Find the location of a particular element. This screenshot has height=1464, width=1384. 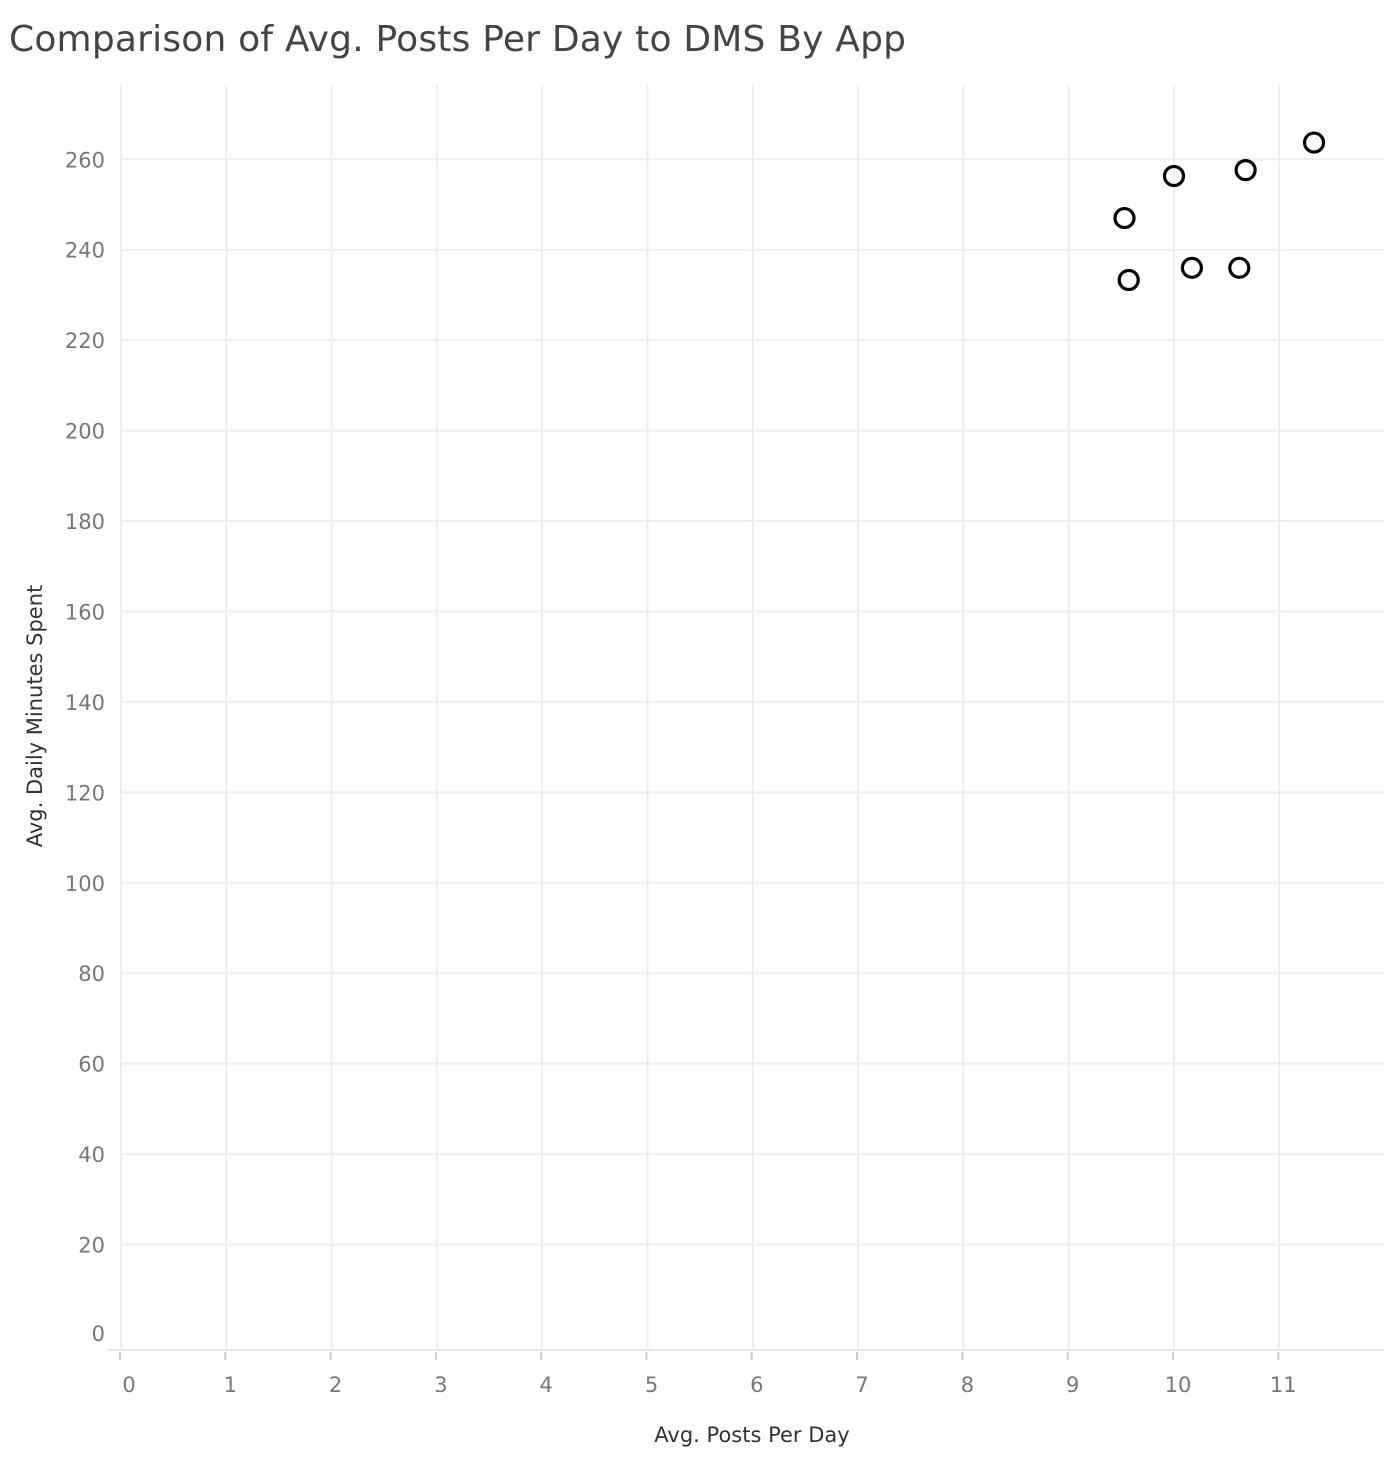

x-axis-ticks: 0 1 2 3 4 5 6 7 8 9 10 11 is located at coordinates (708, 1374).